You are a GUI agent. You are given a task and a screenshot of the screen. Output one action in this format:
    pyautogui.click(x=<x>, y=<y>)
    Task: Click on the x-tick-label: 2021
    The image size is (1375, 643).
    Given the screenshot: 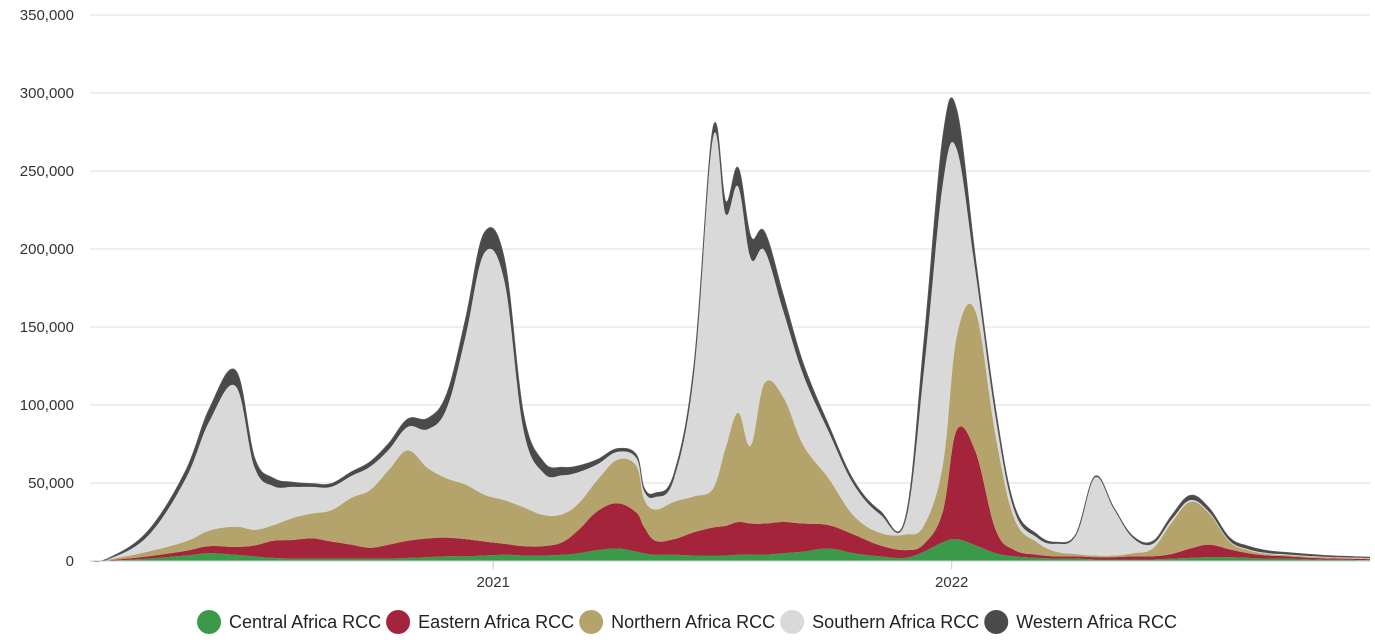 What is the action you would take?
    pyautogui.click(x=493, y=582)
    